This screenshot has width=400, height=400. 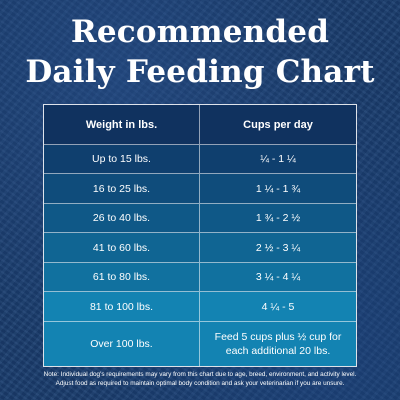 I want to click on cups-cell: 1 ¼ - 1 ¾, so click(x=278, y=188).